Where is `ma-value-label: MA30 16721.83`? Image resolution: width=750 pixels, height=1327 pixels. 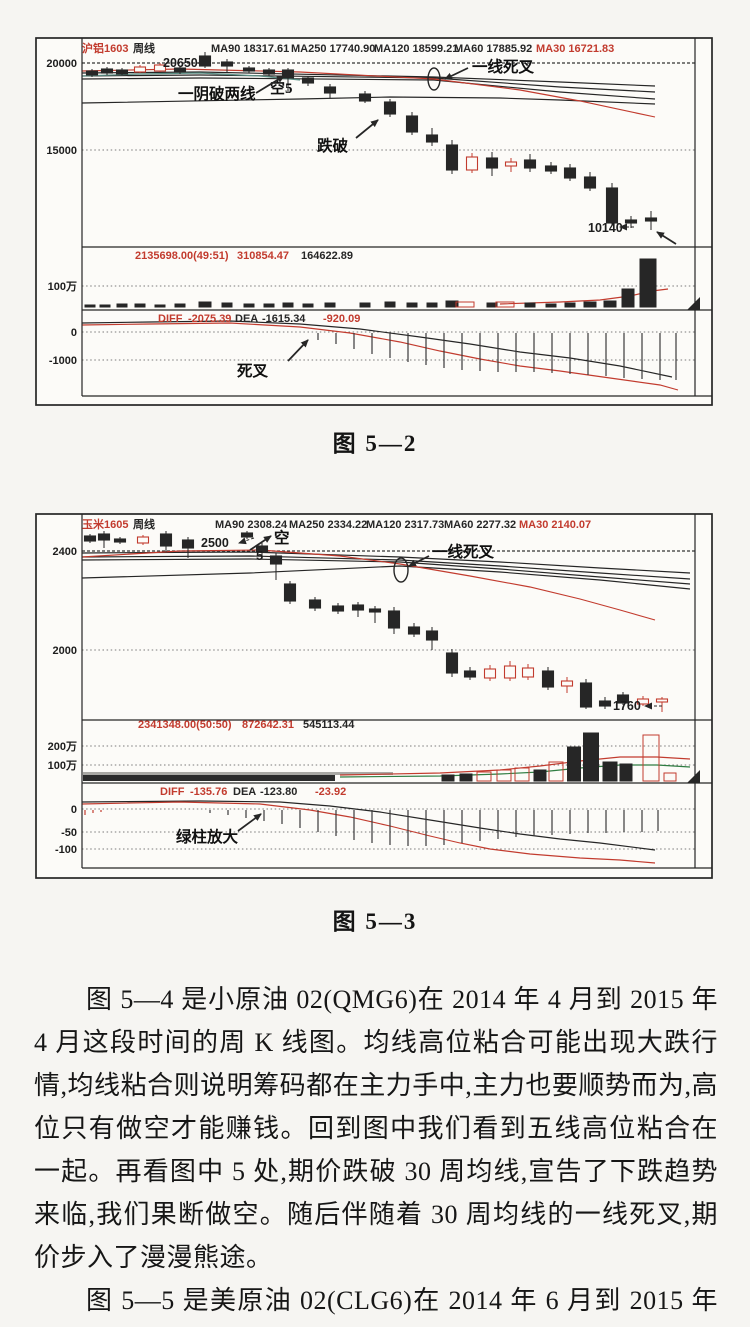
ma-value-label: MA30 16721.83 is located at coordinates (575, 49).